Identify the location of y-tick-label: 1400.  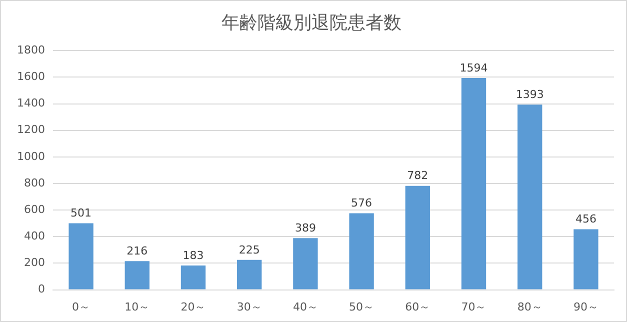
(30, 103).